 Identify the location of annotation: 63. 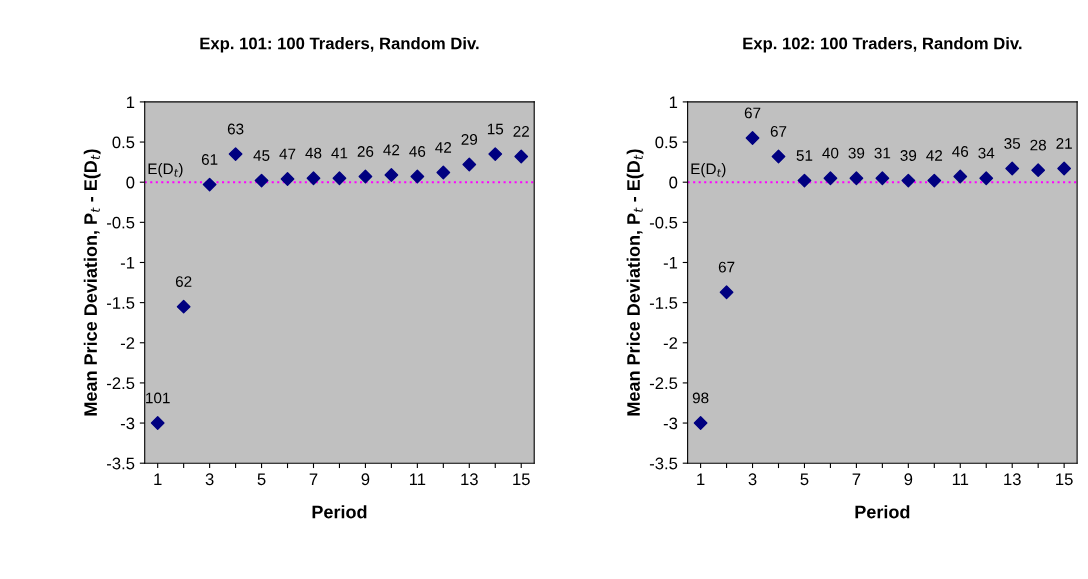
(235, 129).